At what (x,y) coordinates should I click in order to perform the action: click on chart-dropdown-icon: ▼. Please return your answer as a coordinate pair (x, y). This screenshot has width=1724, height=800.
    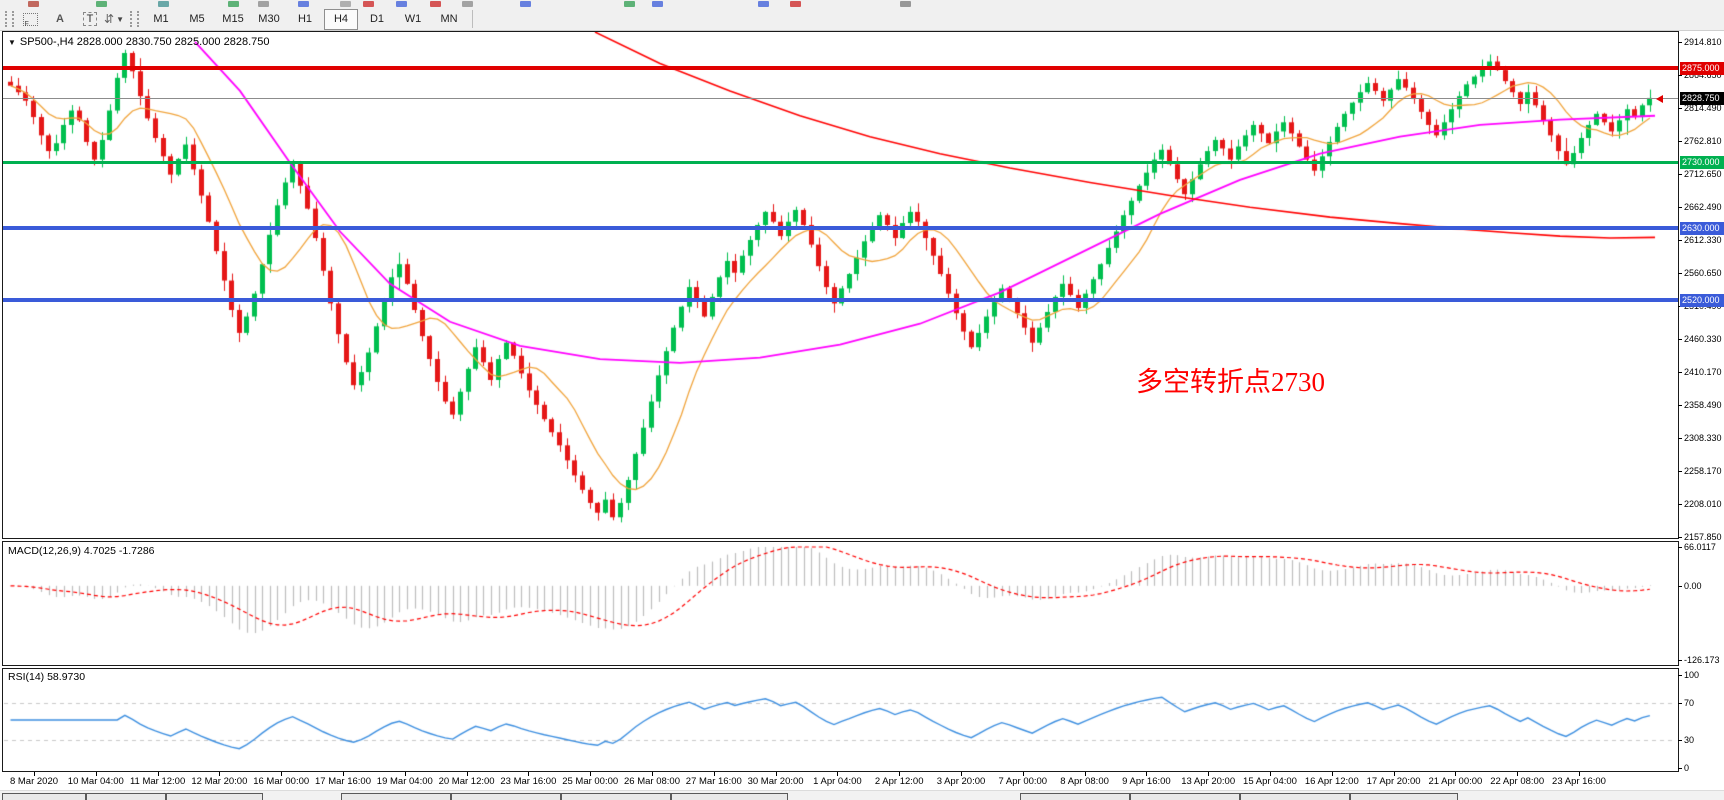
    Looking at the image, I should click on (12, 42).